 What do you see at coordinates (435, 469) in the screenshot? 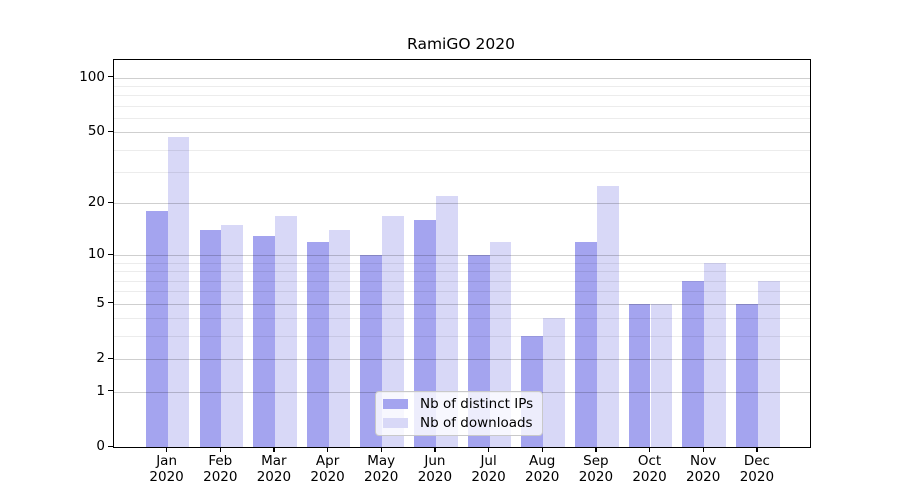
I see `x-axis-label-jun: Jun 2020` at bounding box center [435, 469].